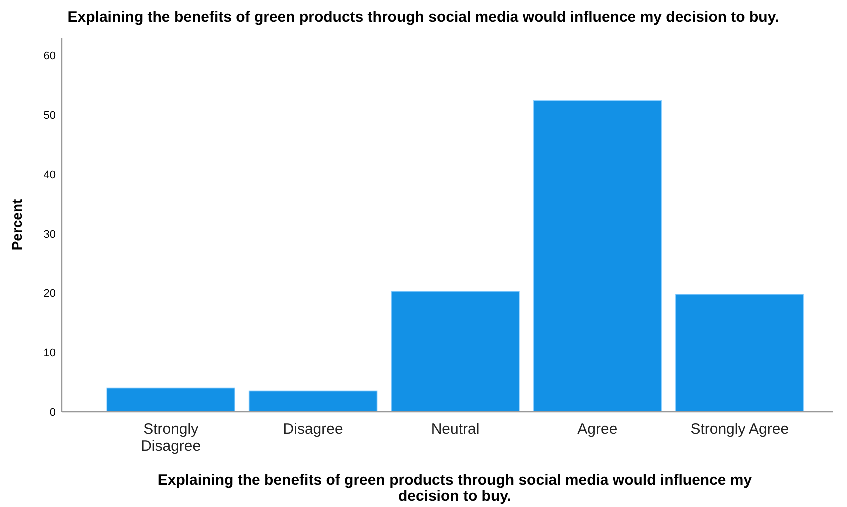  Describe the element at coordinates (455, 488) in the screenshot. I see `x-axis-title: Explaining the benefits of green products through social media would influence my decision to buy.` at that location.